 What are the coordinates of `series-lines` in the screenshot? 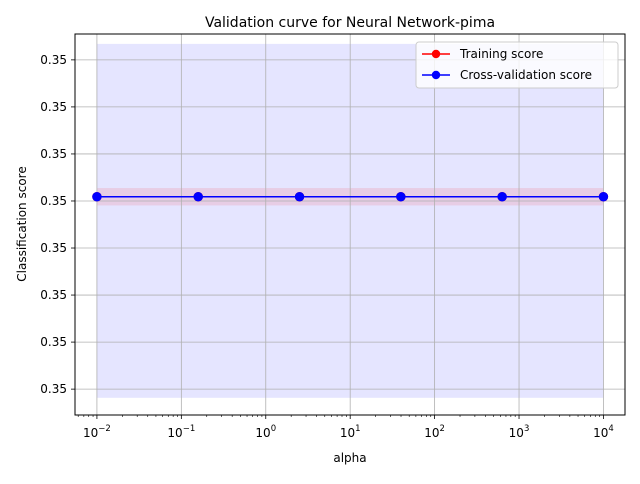 It's located at (350, 197).